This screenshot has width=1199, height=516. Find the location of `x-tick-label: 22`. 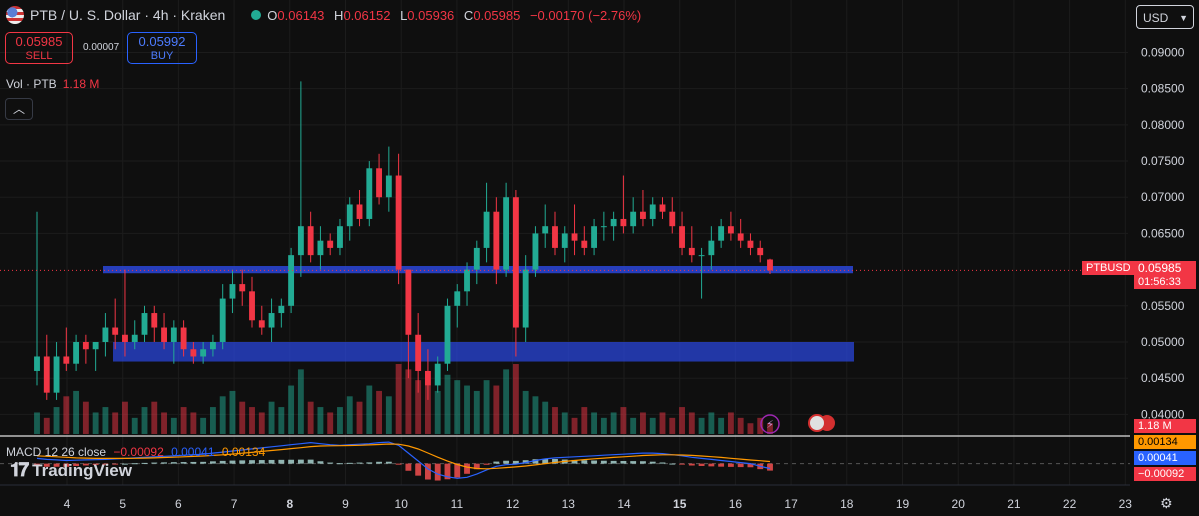

x-tick-label: 22 is located at coordinates (1070, 504).